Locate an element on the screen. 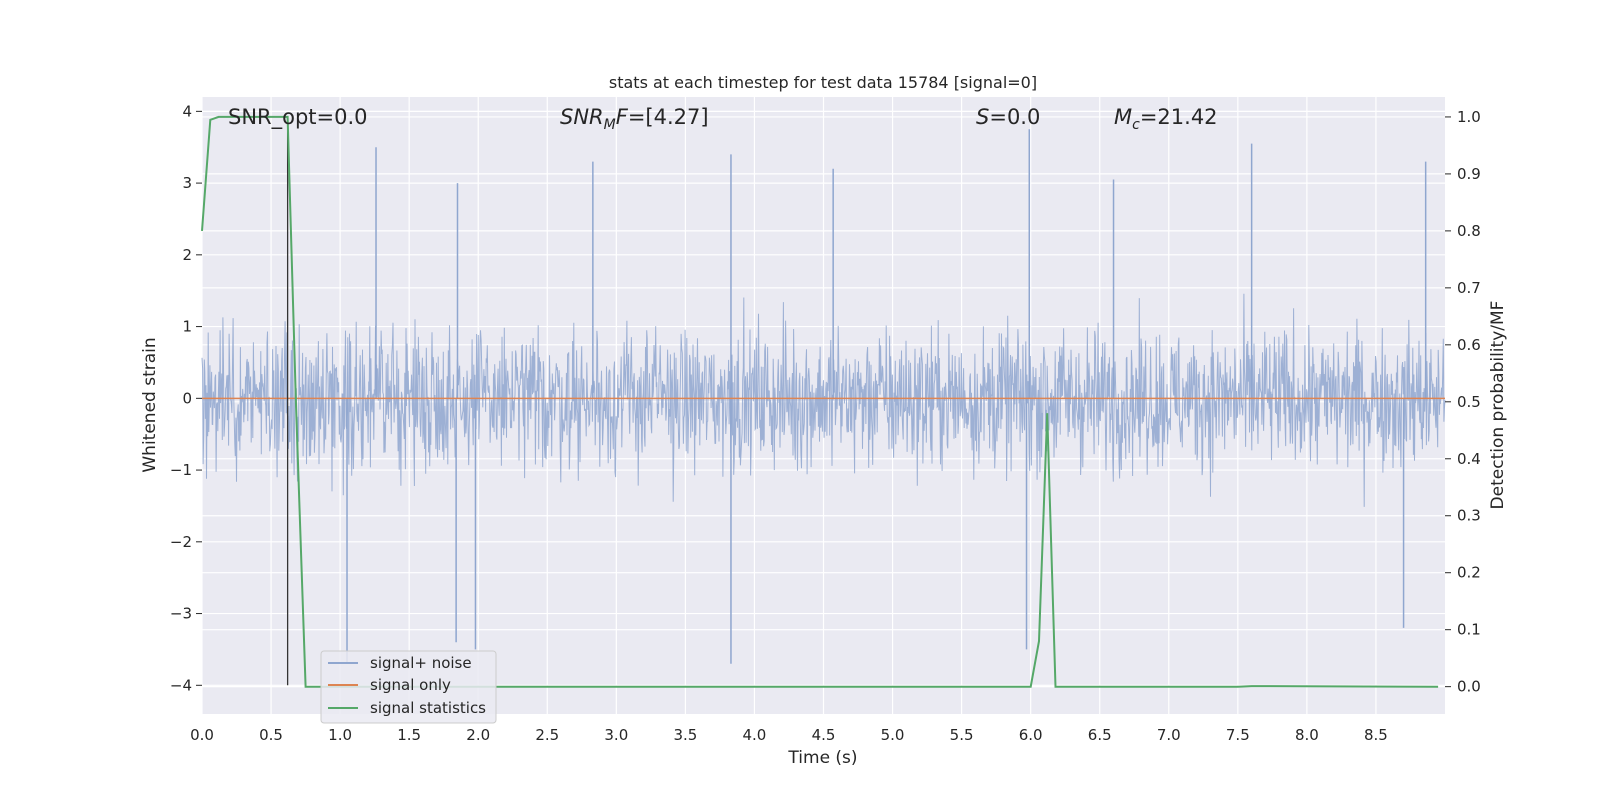 The image size is (1600, 800). legend-label-signal-statistics: signal statistics is located at coordinates (428, 708).